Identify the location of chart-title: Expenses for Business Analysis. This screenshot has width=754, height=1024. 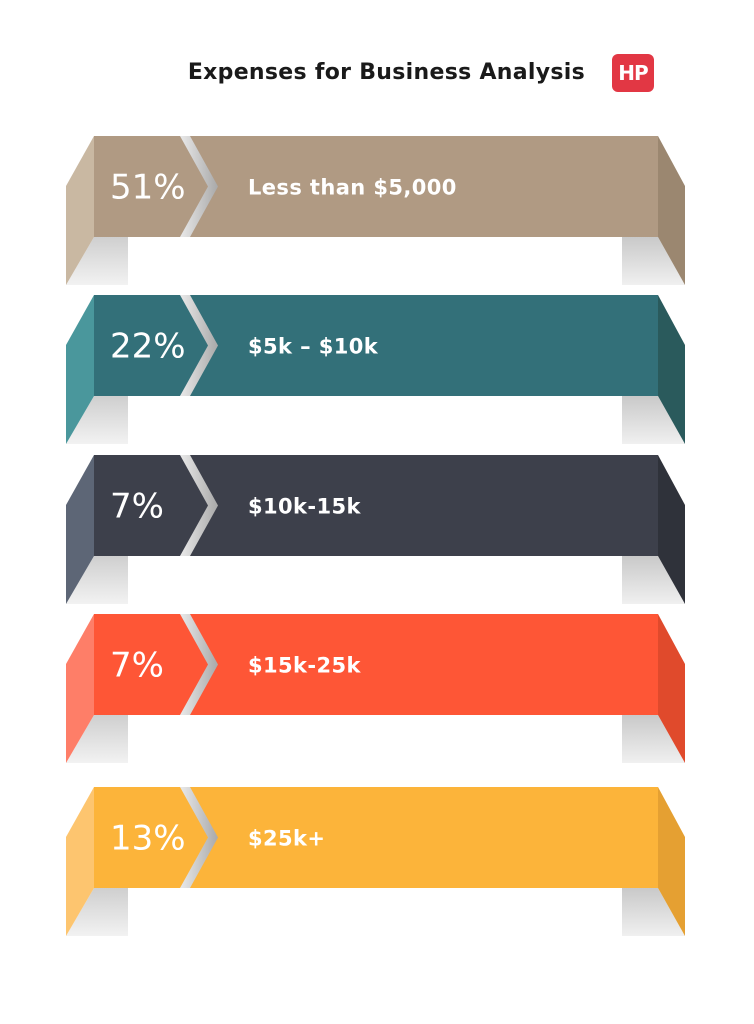
(386, 72).